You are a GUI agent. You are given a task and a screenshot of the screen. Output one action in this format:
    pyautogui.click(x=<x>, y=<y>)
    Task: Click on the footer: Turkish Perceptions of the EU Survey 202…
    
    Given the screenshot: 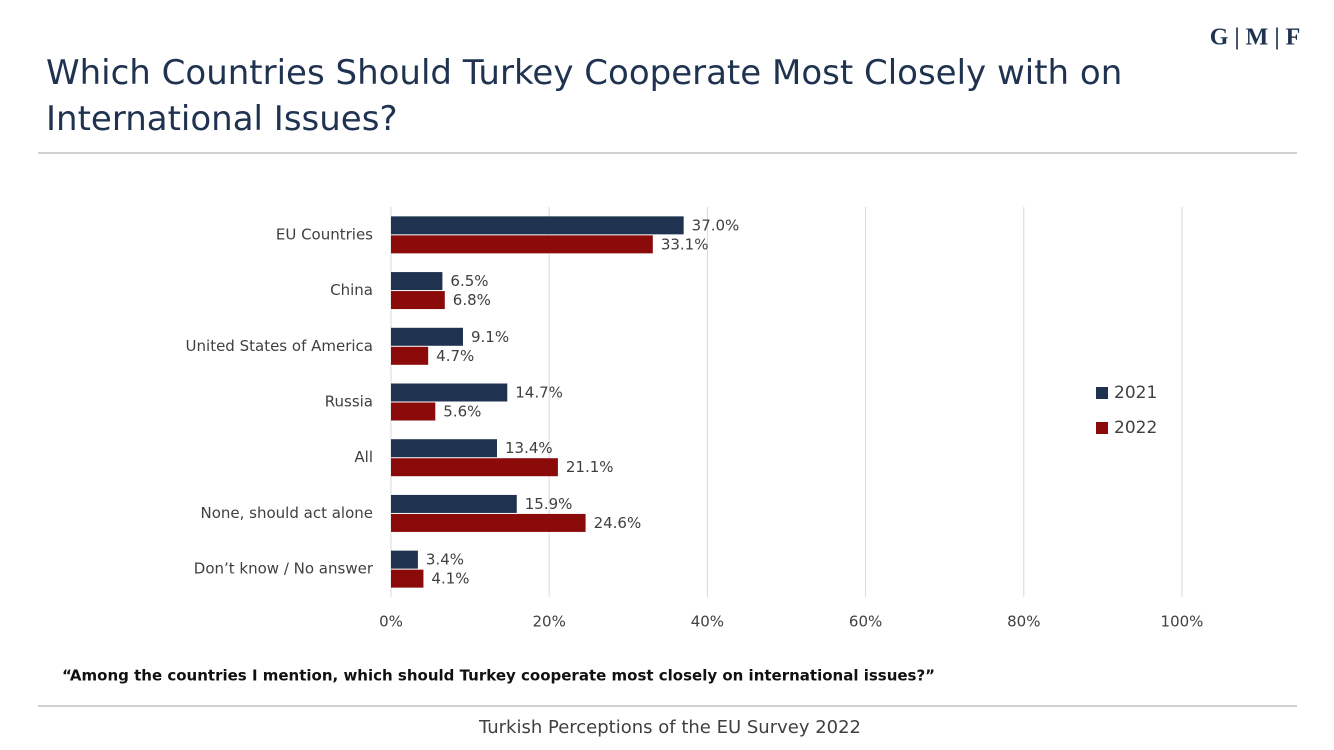 What is the action you would take?
    pyautogui.click(x=669, y=727)
    